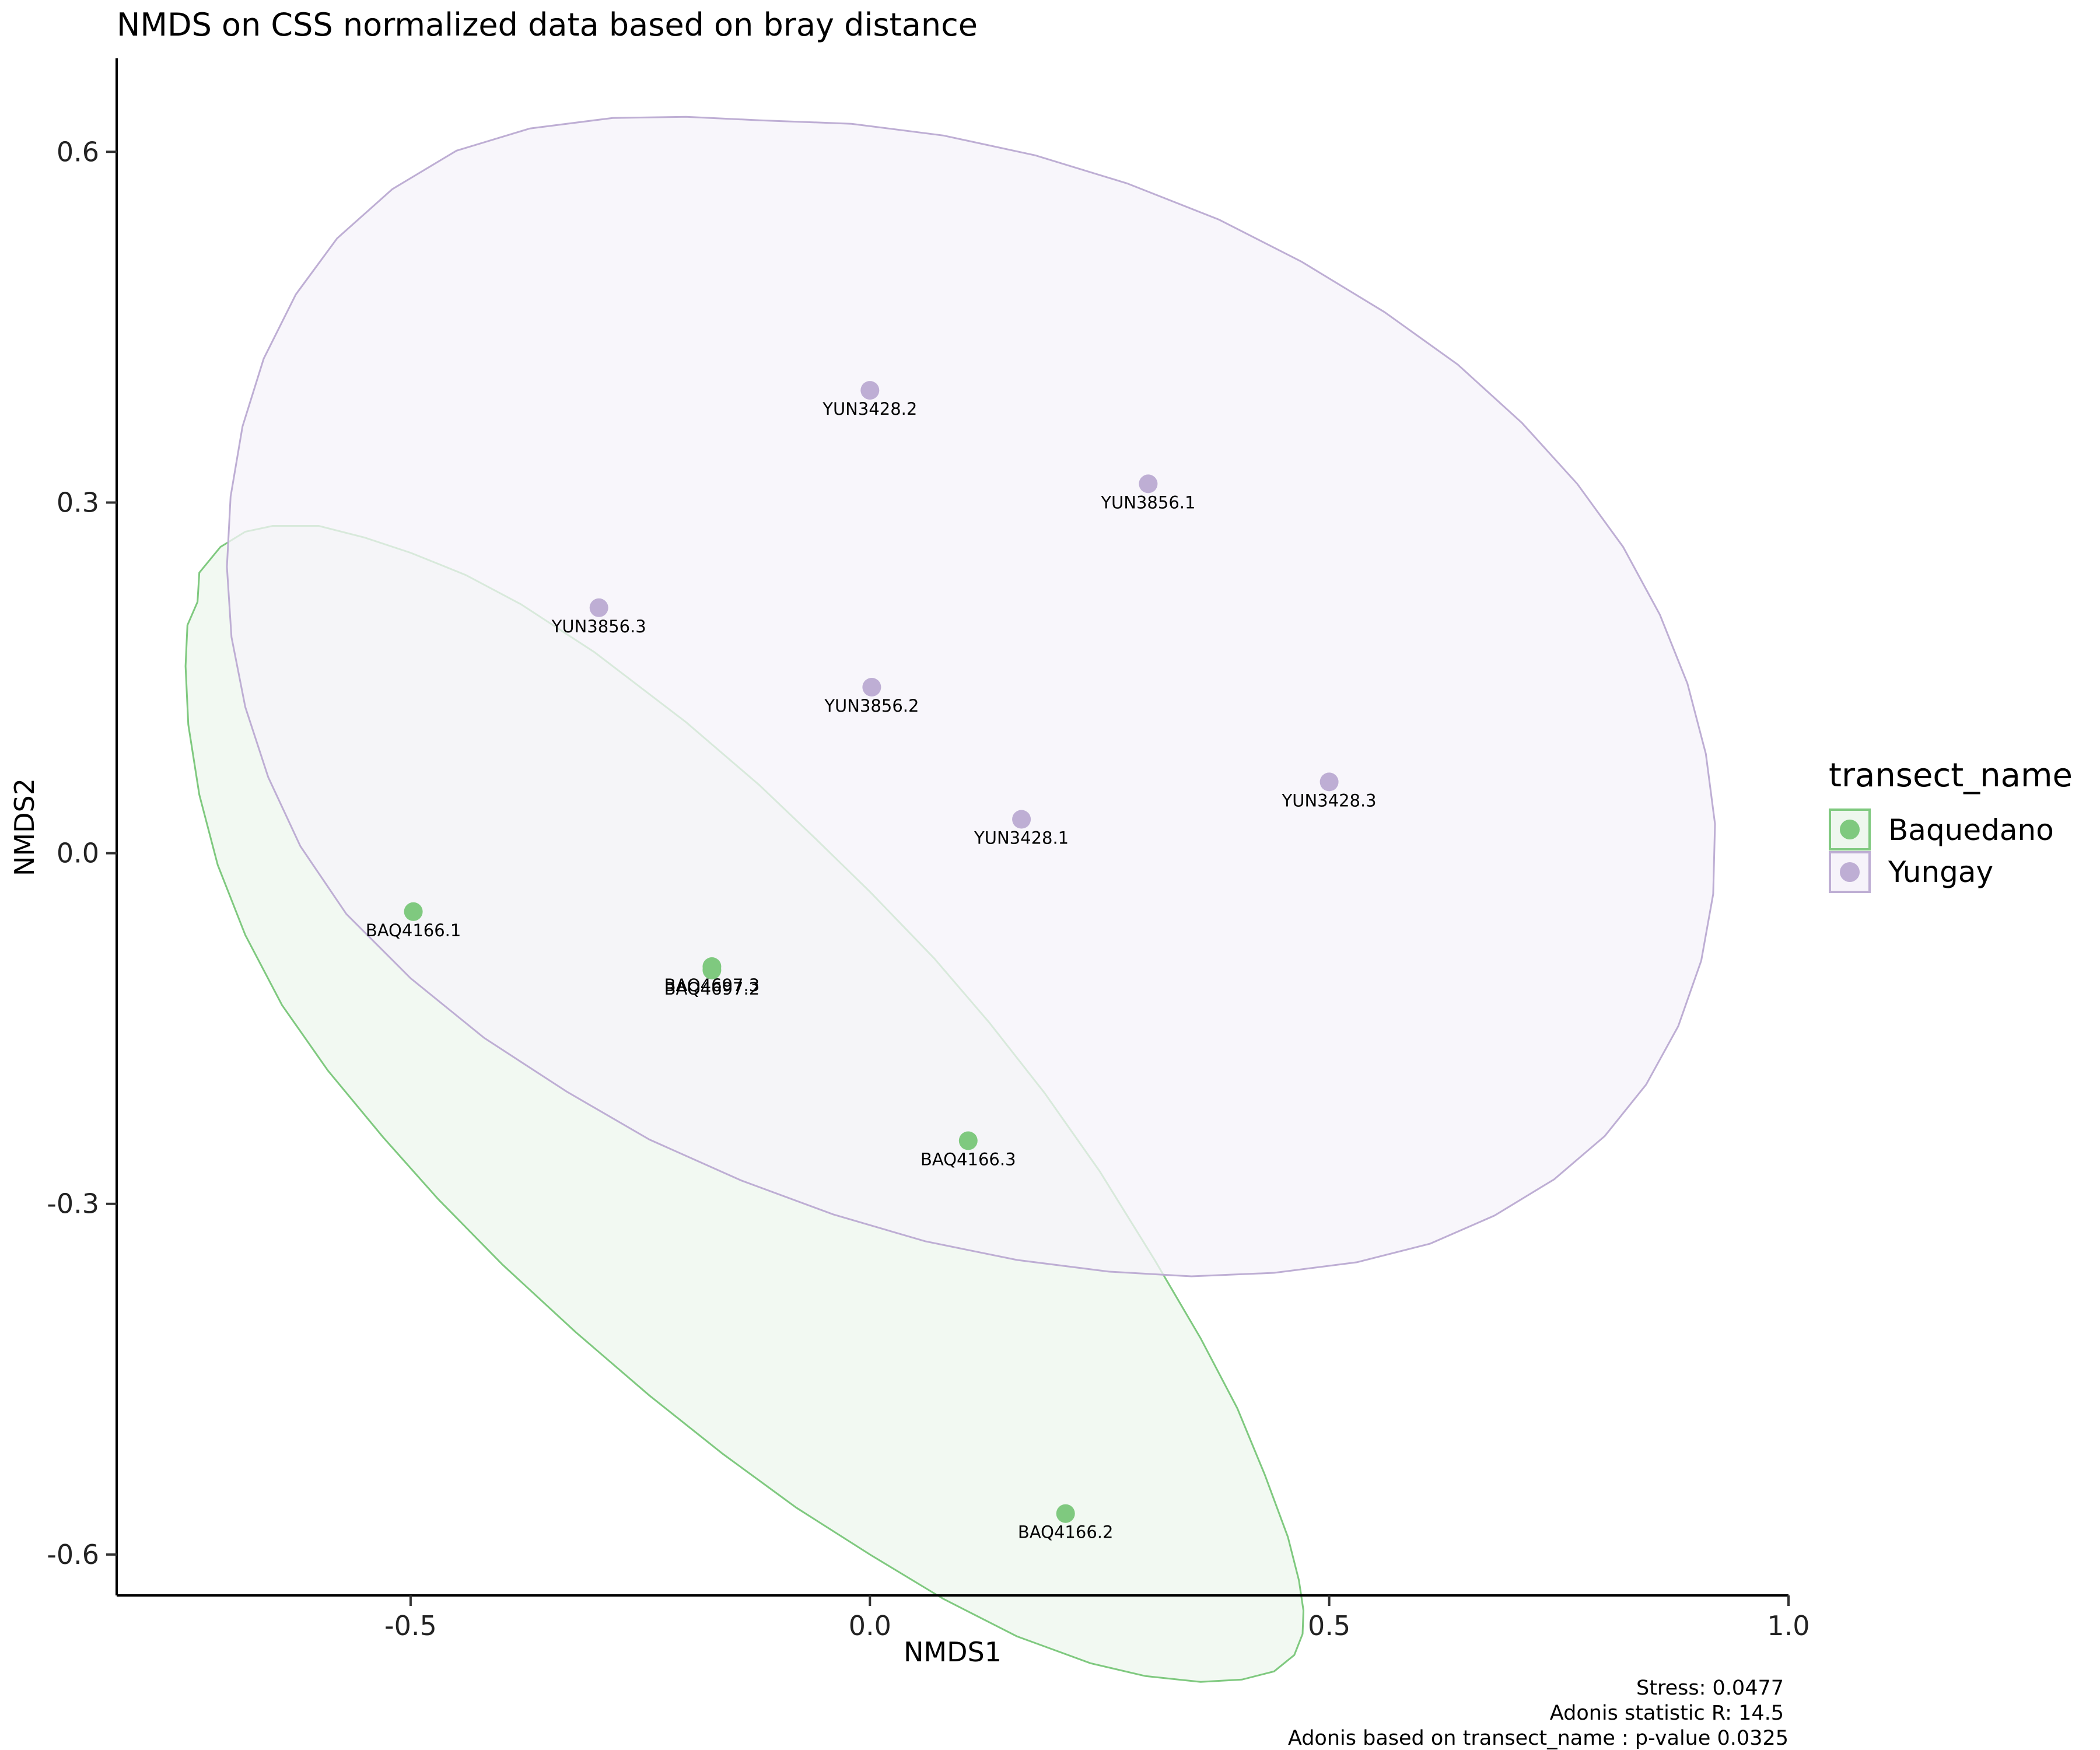  I want to click on point-label-yun3856-1: YUN3856.1, so click(1147, 502).